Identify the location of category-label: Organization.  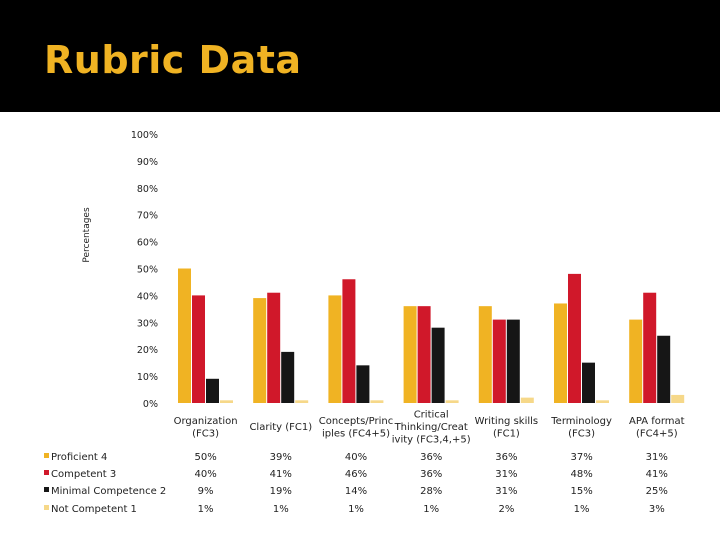
(206, 421).